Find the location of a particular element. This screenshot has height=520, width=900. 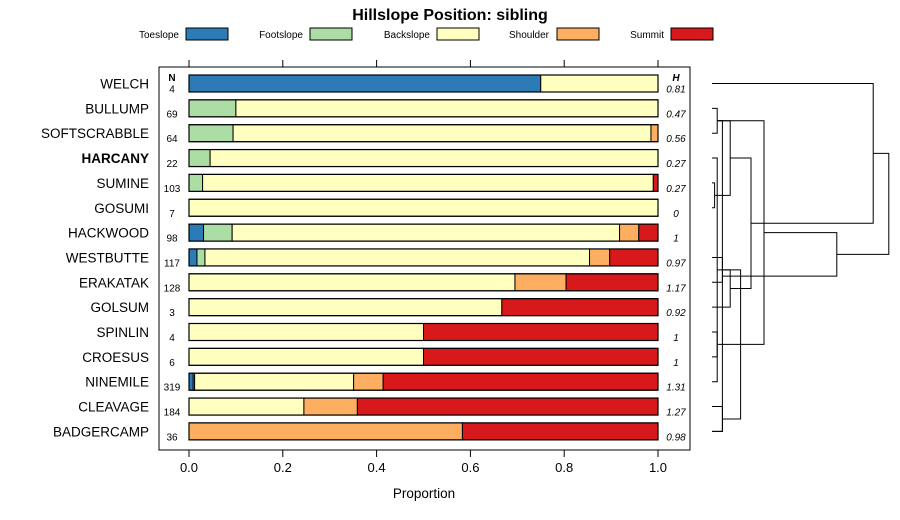

row-label: WESTBUTTE is located at coordinates (107, 257).